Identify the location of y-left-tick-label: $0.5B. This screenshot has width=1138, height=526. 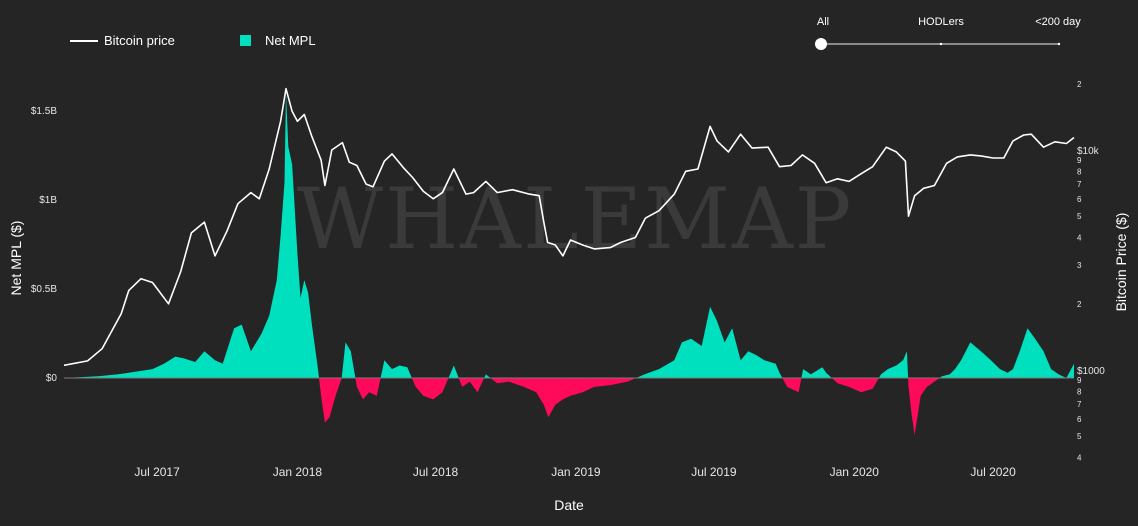
(44, 289).